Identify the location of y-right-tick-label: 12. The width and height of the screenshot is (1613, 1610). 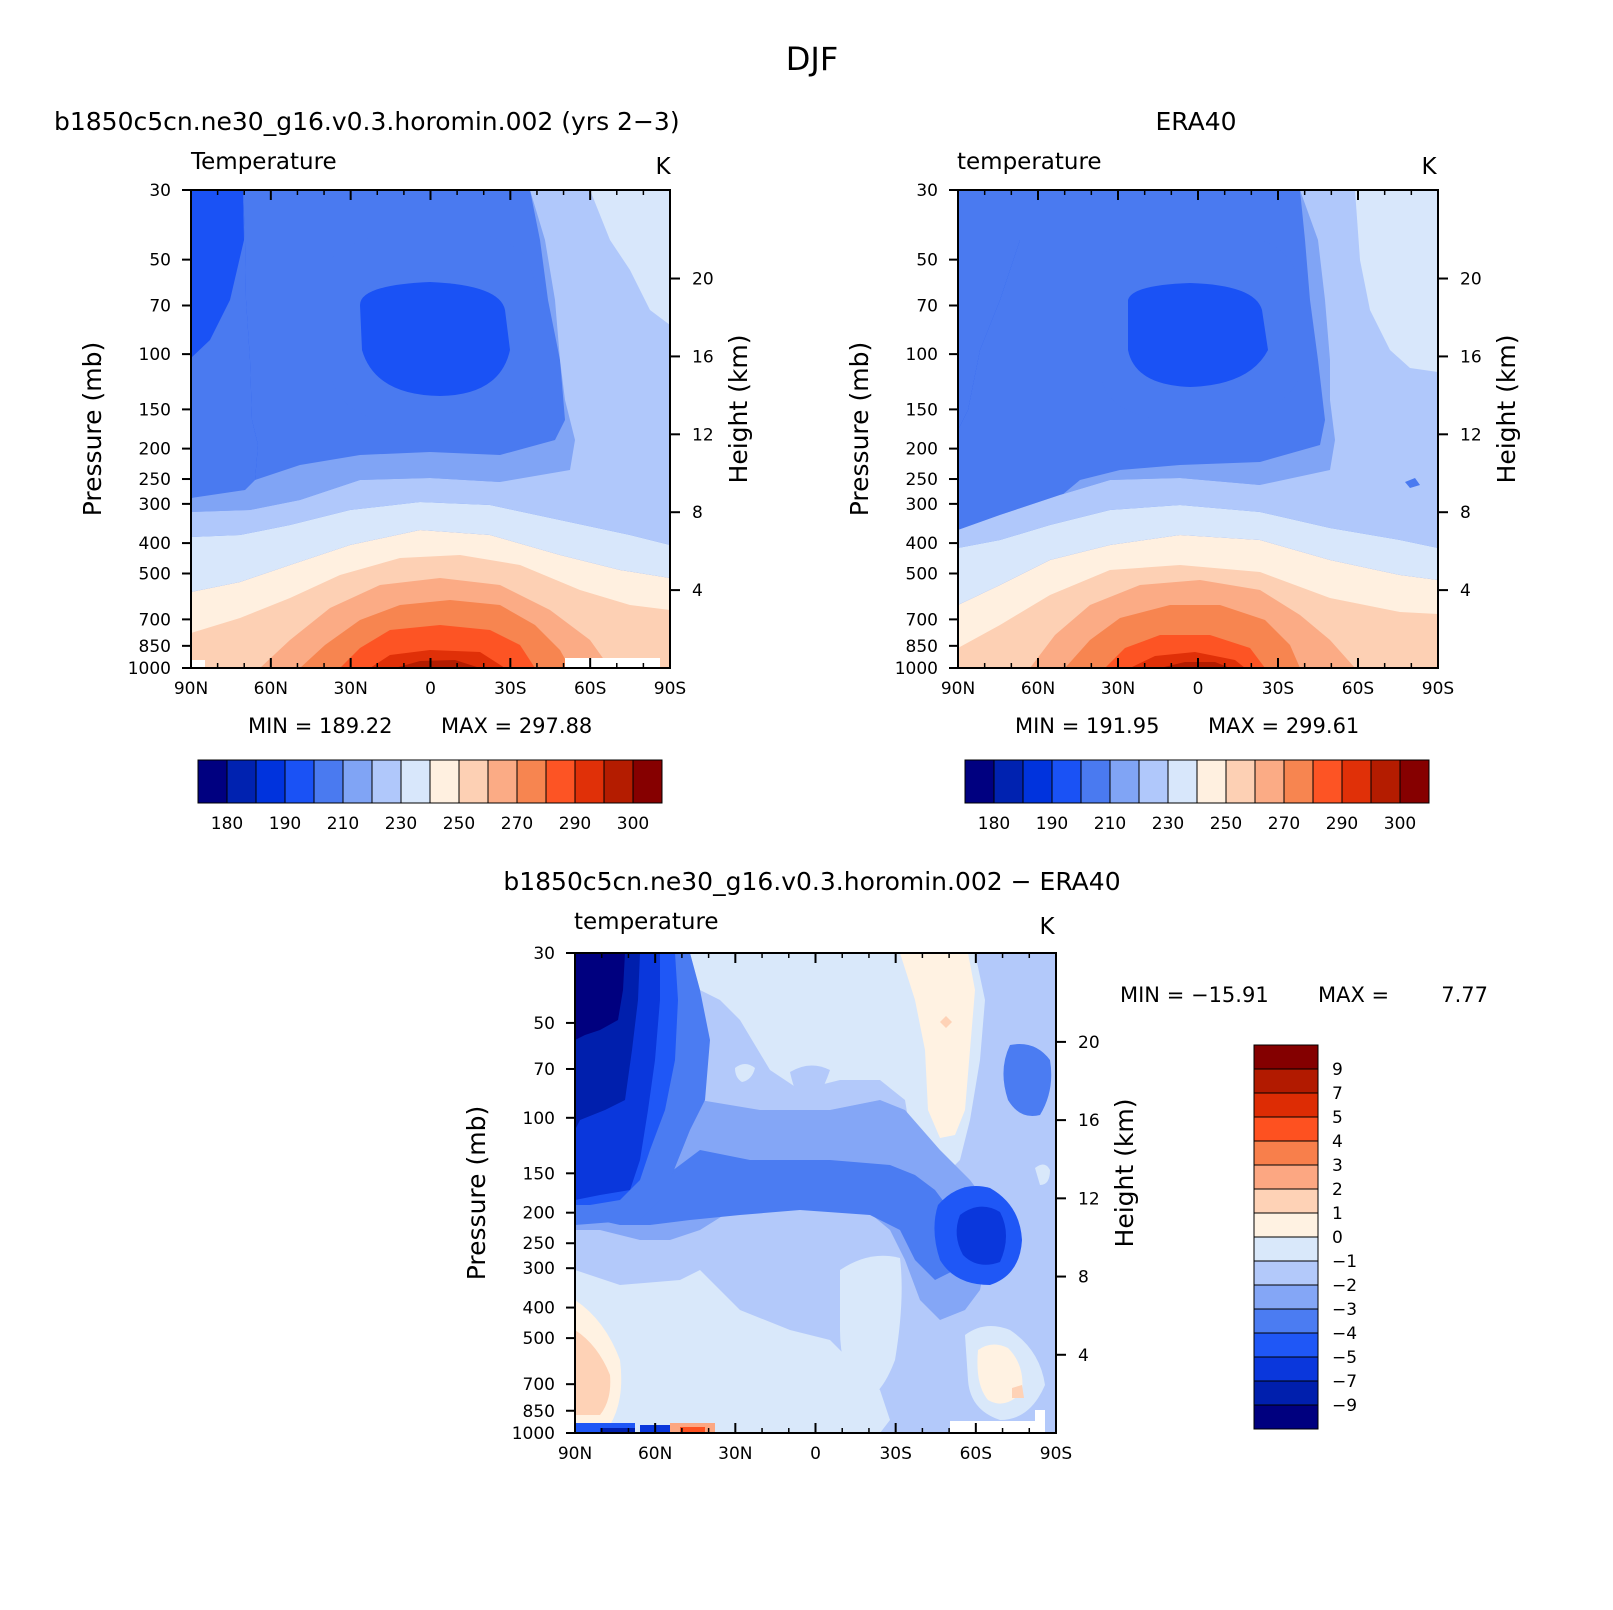
(703, 435).